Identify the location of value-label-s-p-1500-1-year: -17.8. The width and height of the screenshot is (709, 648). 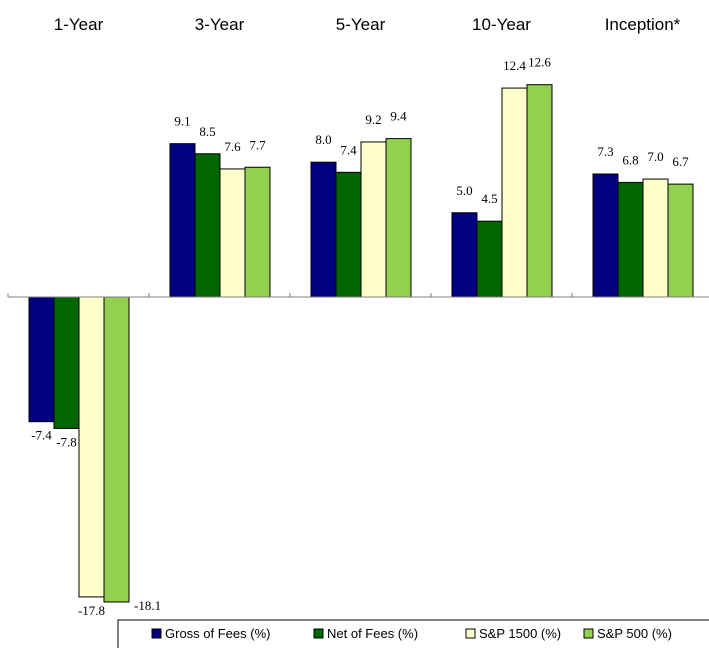
(91, 610).